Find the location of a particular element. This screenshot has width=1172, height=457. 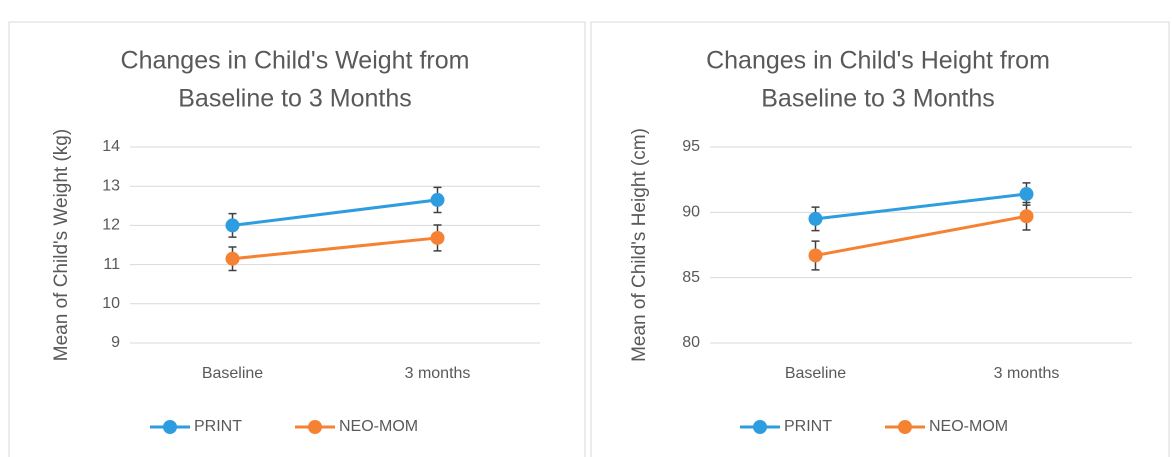

y-tick-label: 14 is located at coordinates (111, 146).